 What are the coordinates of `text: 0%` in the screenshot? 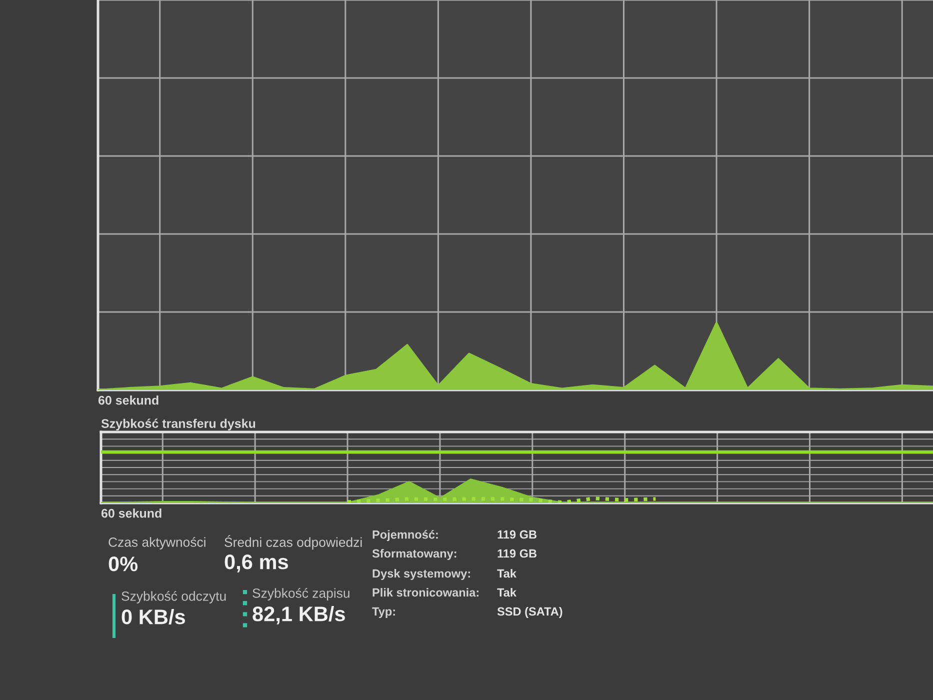 It's located at (123, 564).